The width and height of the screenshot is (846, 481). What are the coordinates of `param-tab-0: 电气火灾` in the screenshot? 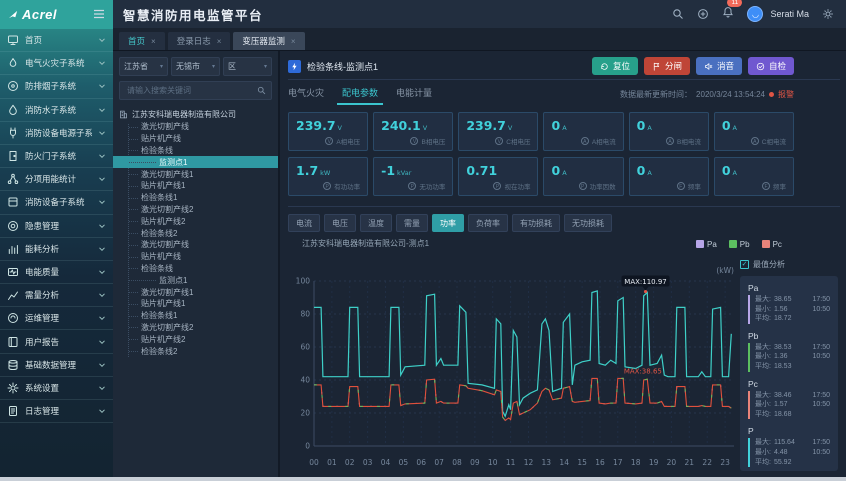 It's located at (306, 93).